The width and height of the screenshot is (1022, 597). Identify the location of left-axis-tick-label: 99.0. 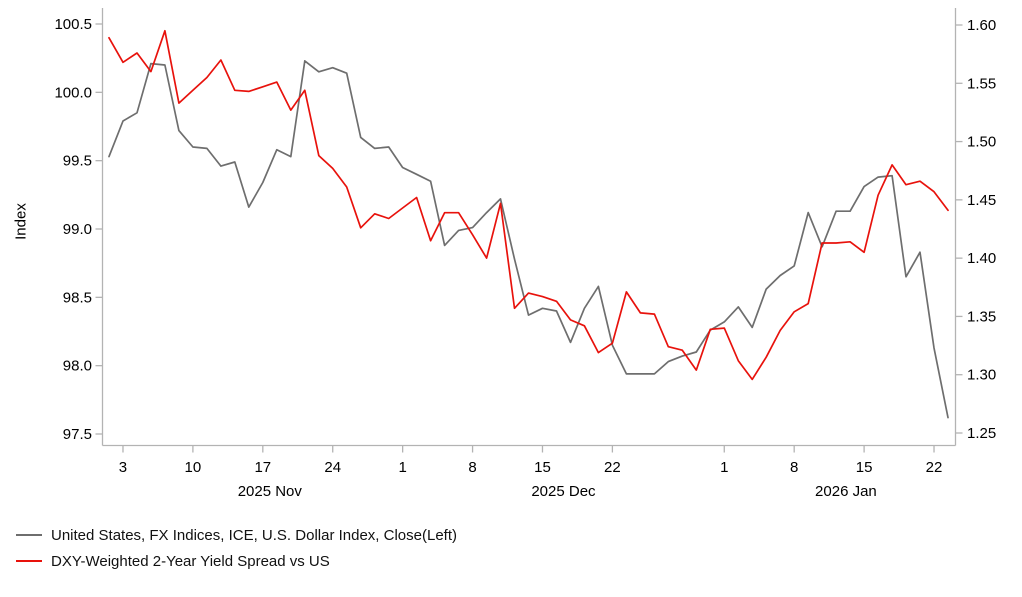
(77, 229).